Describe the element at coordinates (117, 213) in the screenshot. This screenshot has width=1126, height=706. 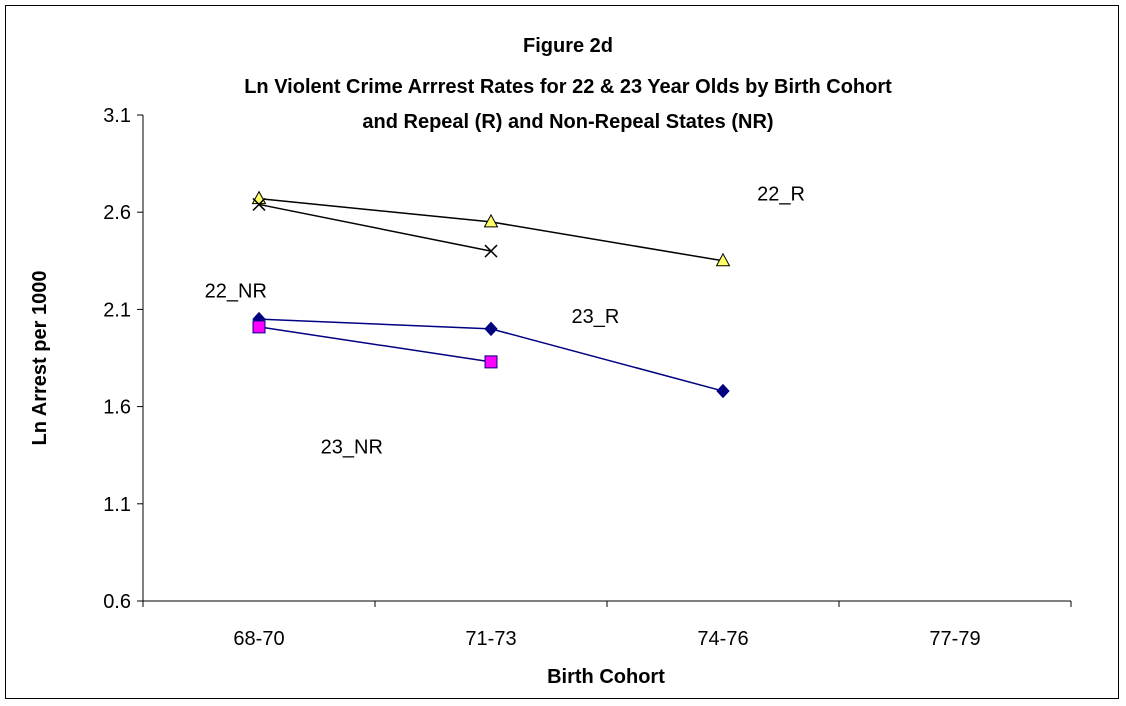
I see `y-tick-label: 2.6` at that location.